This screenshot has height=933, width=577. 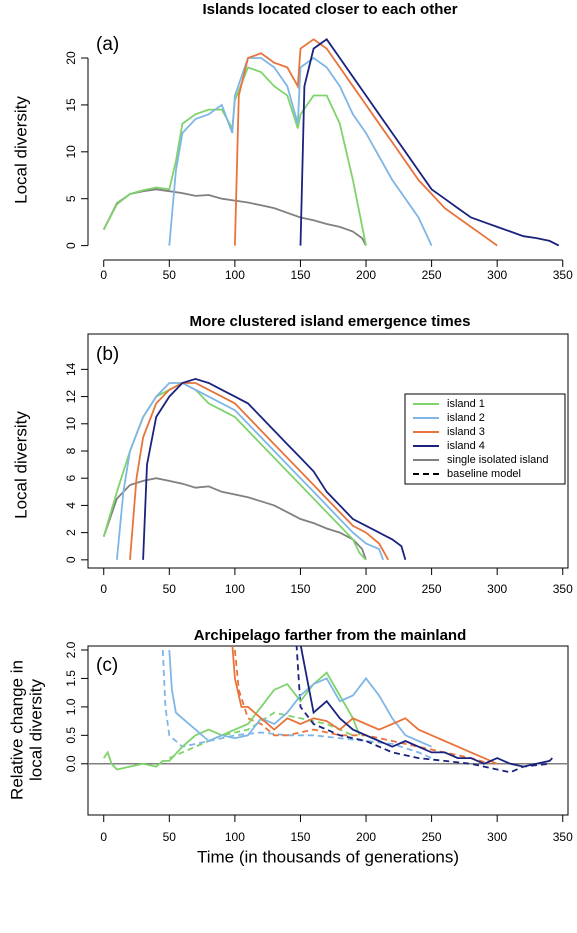 What do you see at coordinates (107, 44) in the screenshot?
I see `panel-label: (a)` at bounding box center [107, 44].